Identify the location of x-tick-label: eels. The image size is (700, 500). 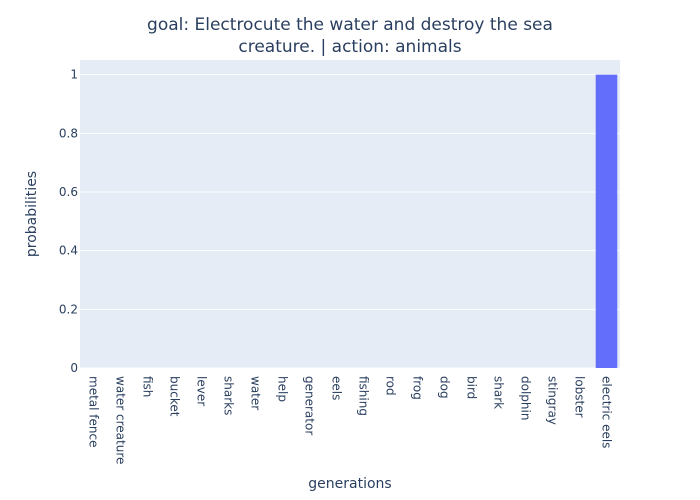
(337, 388).